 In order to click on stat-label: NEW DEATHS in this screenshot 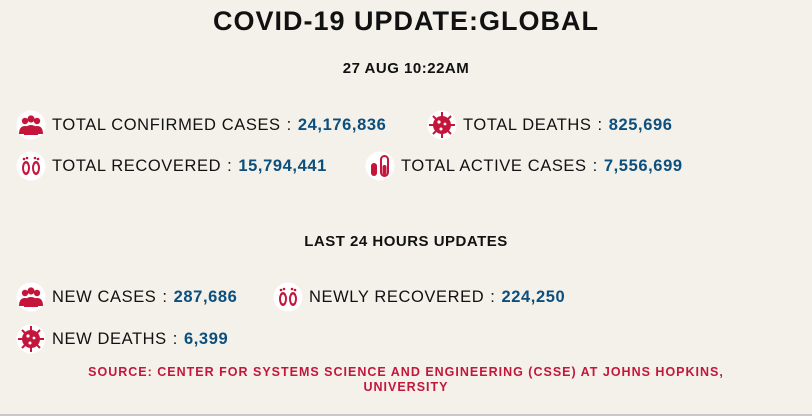, I will do `click(109, 338)`.